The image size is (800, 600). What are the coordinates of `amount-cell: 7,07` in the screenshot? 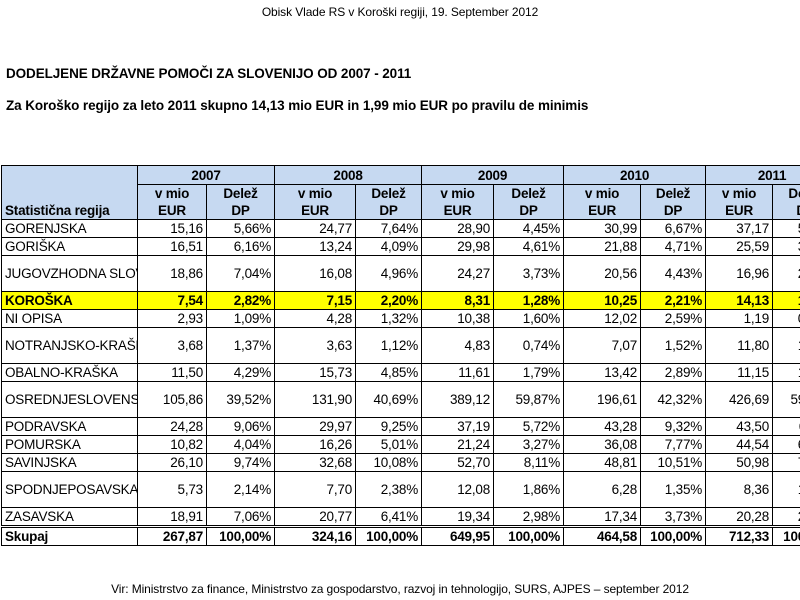 It's located at (602, 345).